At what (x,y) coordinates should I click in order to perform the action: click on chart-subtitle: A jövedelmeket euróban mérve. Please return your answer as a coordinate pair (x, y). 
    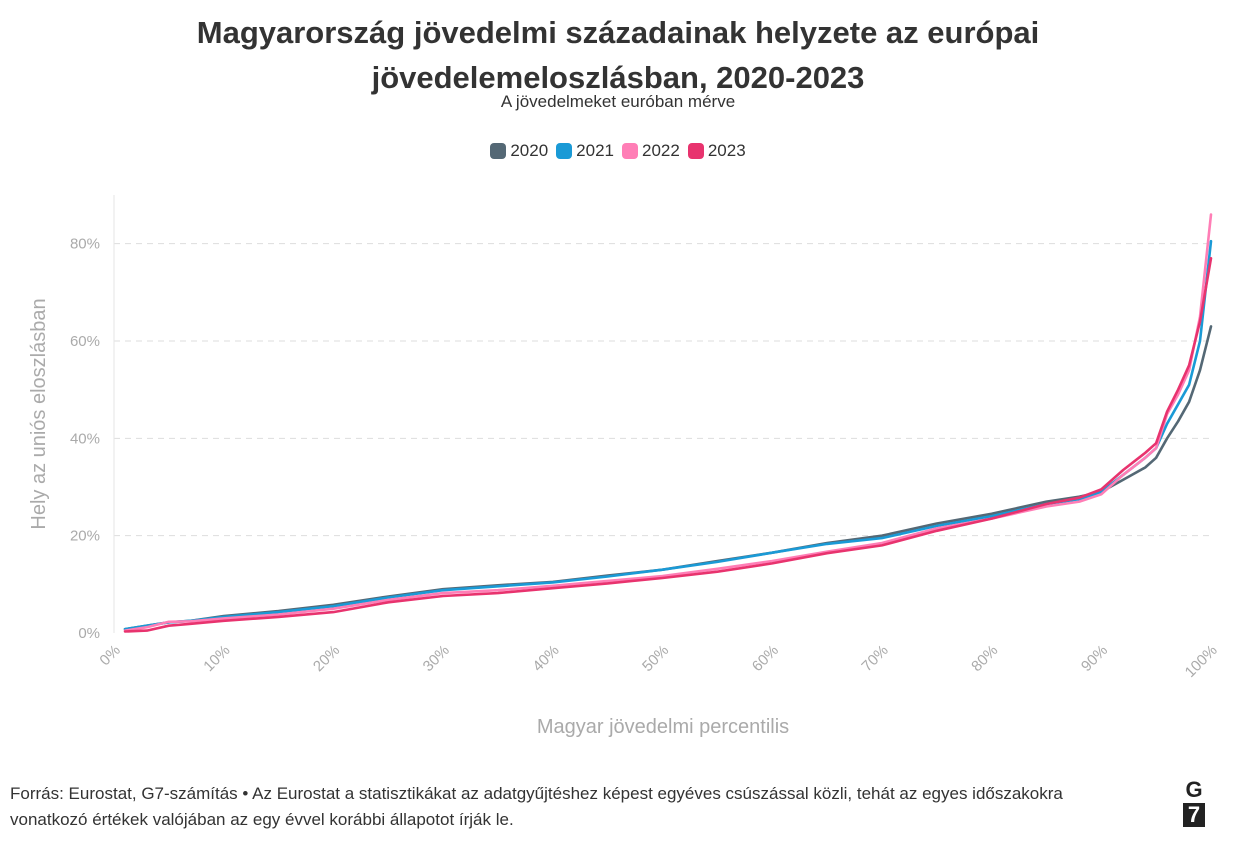
    Looking at the image, I should click on (618, 101).